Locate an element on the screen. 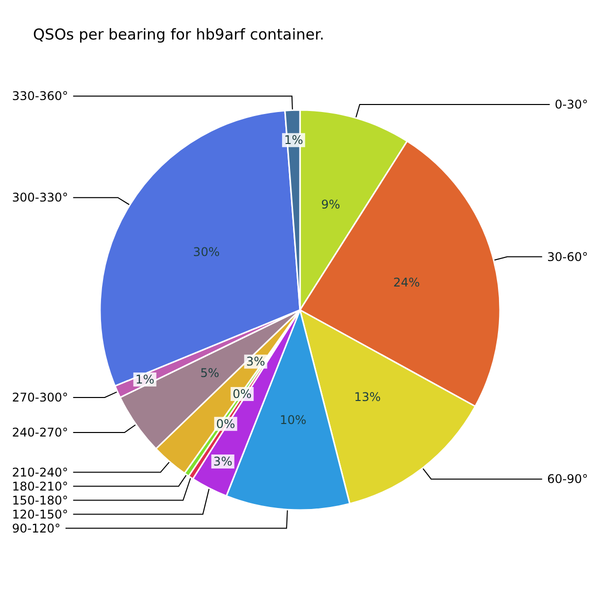 Image resolution: width=600 pixels, height=600 pixels. slice-label: 270-300° is located at coordinates (40, 397).